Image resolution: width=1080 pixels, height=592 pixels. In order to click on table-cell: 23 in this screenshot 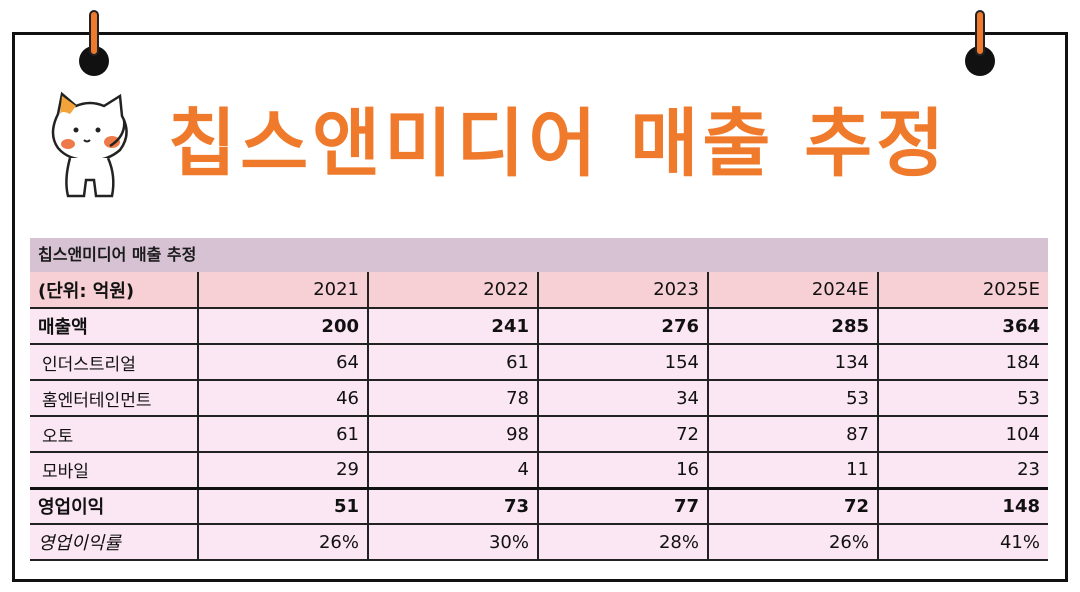, I will do `click(962, 471)`.